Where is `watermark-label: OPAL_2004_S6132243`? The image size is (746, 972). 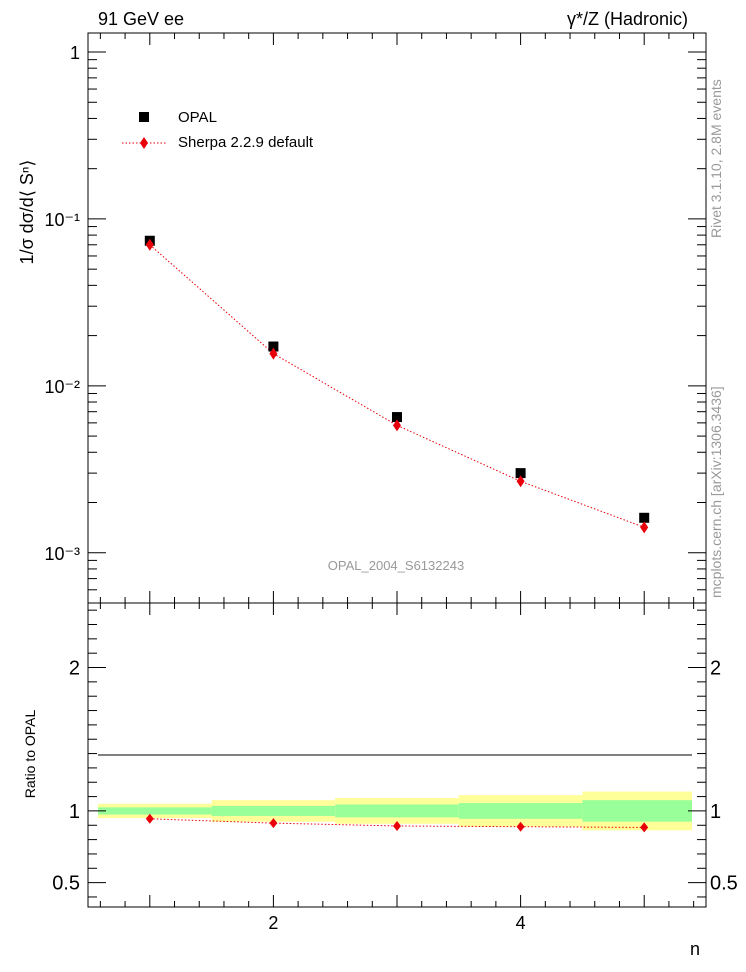 watermark-label: OPAL_2004_S6132243 is located at coordinates (396, 565).